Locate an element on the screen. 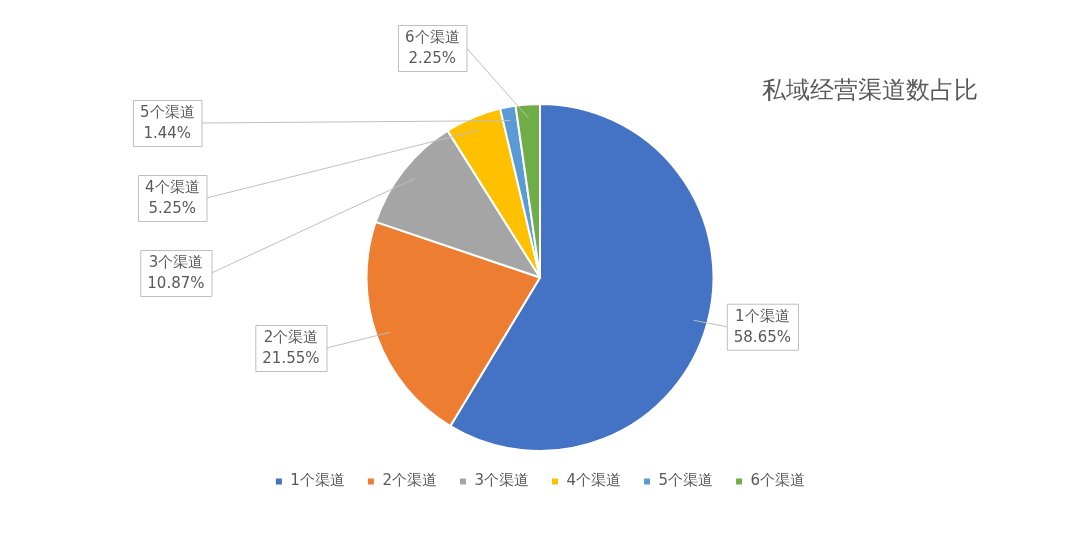 This screenshot has height=535, width=1080. legend-label: 4个渠道 is located at coordinates (594, 480).